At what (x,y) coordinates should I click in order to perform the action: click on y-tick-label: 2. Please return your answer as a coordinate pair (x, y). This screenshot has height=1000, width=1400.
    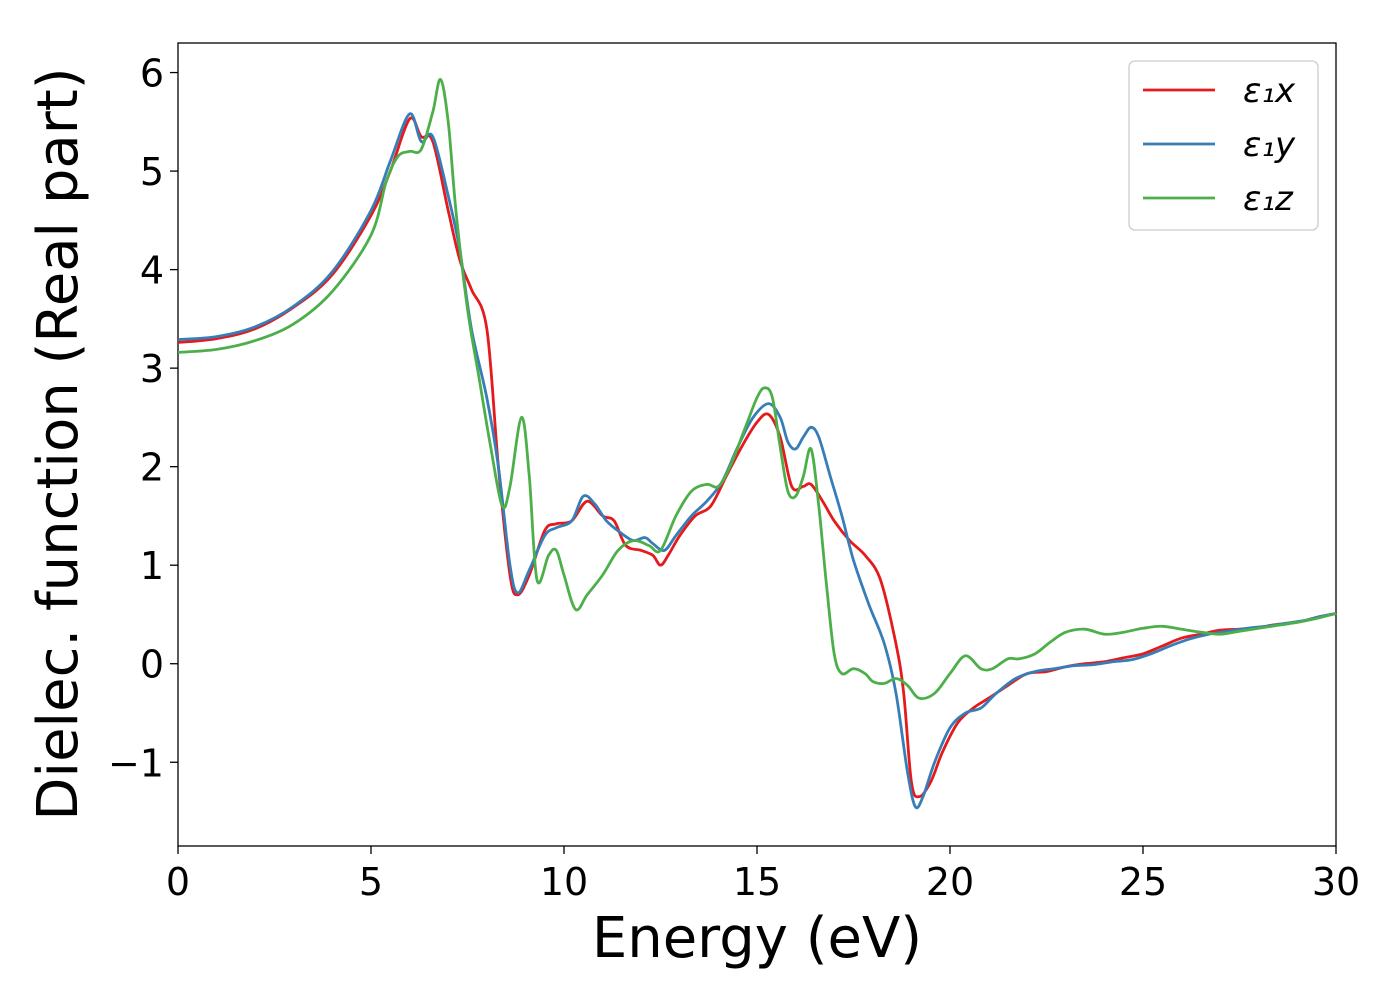
    Looking at the image, I should click on (152, 468).